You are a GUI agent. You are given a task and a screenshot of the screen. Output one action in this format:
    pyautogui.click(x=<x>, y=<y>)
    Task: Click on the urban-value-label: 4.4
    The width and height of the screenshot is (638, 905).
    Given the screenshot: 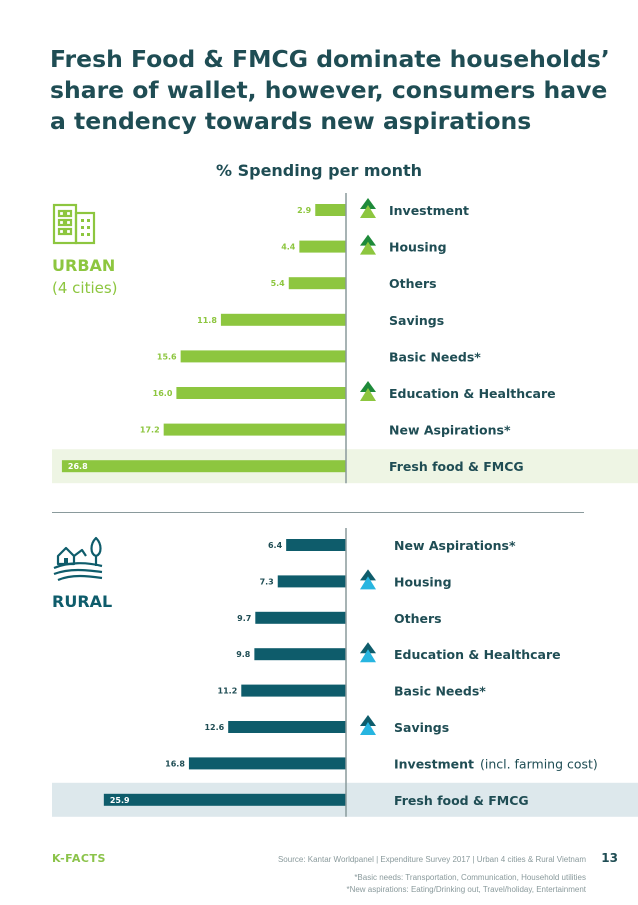 What is the action you would take?
    pyautogui.click(x=288, y=247)
    